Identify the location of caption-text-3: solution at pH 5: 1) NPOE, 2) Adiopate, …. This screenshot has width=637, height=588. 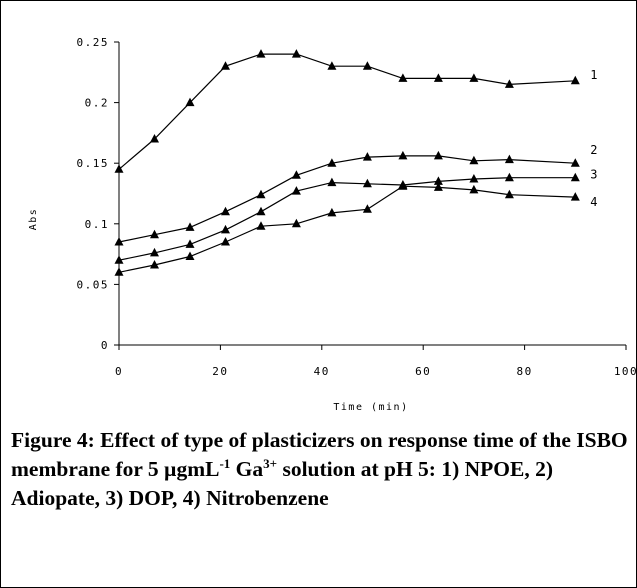
(282, 483).